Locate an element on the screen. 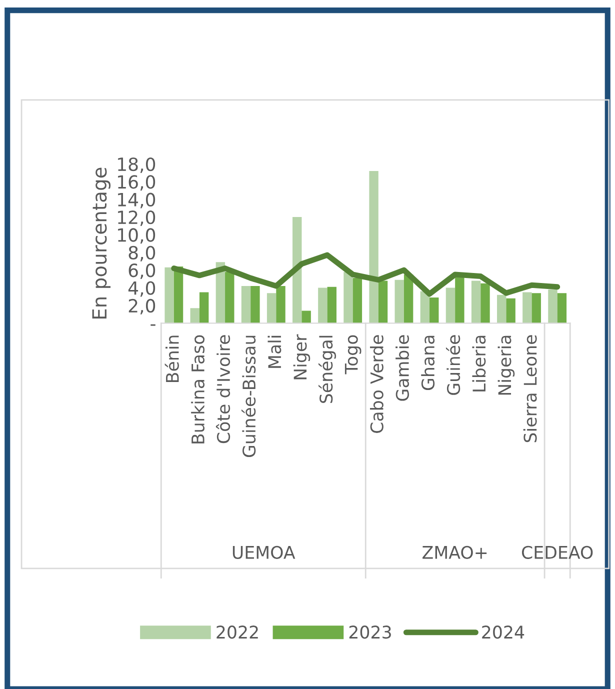 Image resolution: width=615 pixels, height=689 pixels. y-tick-label: 6,0 is located at coordinates (142, 272).